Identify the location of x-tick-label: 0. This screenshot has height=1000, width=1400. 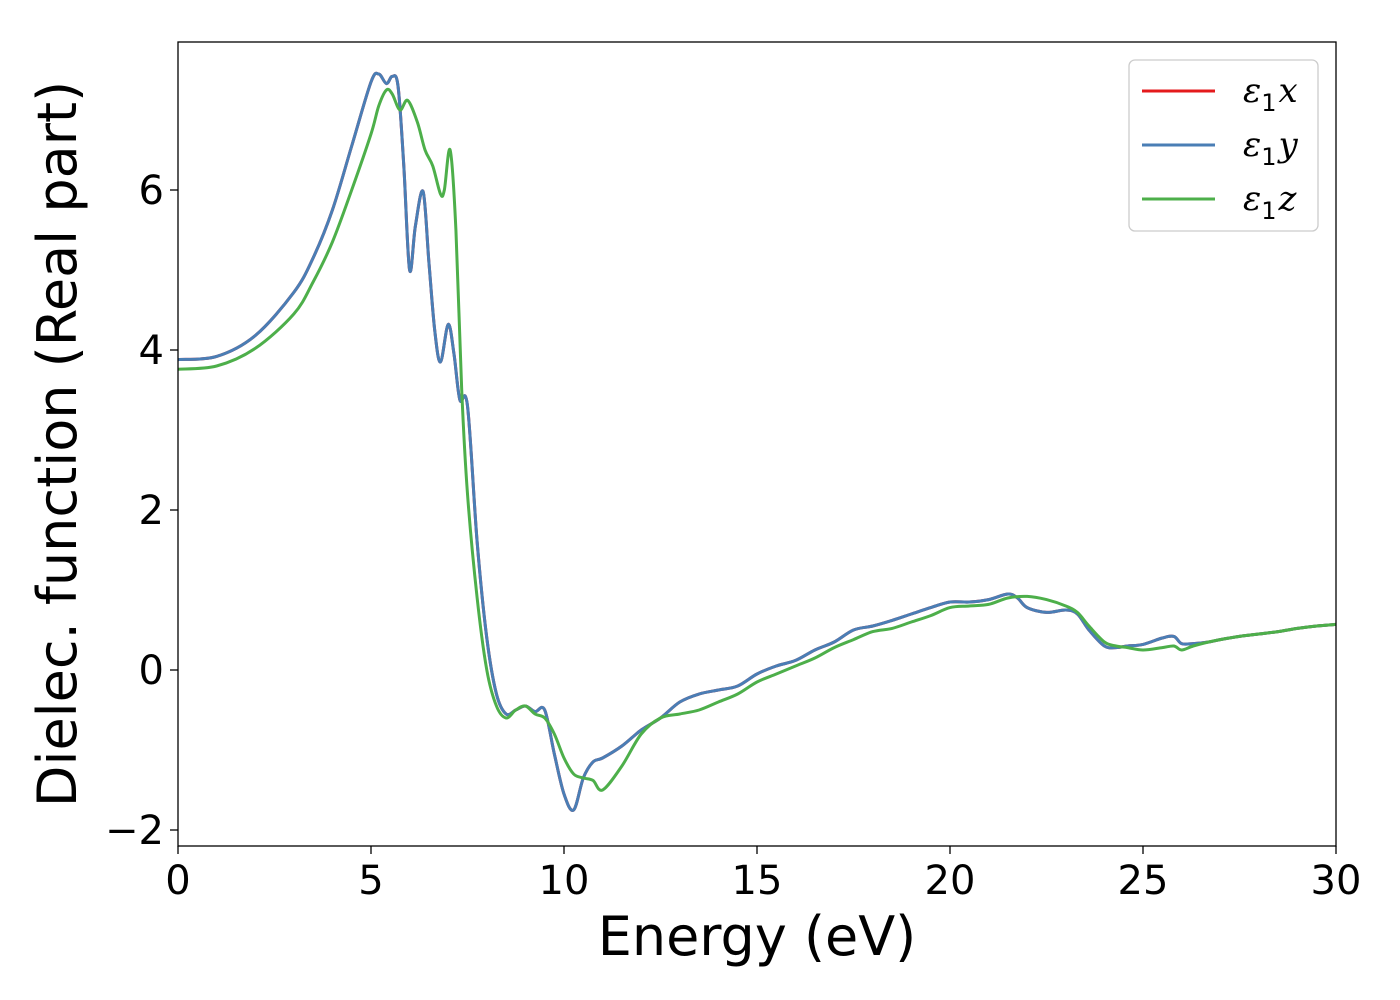
(177, 881).